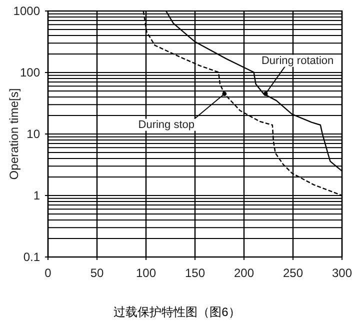  I want to click on text: 过载保护特性图（图6）, so click(177, 312).